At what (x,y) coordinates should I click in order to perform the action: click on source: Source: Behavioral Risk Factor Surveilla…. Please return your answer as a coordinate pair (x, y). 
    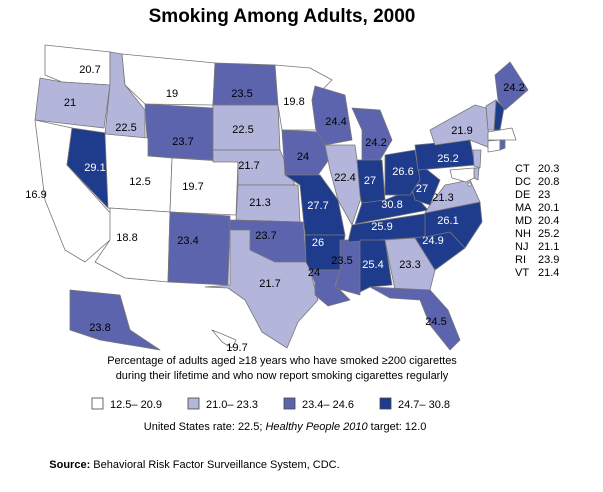
    Looking at the image, I should click on (191, 465).